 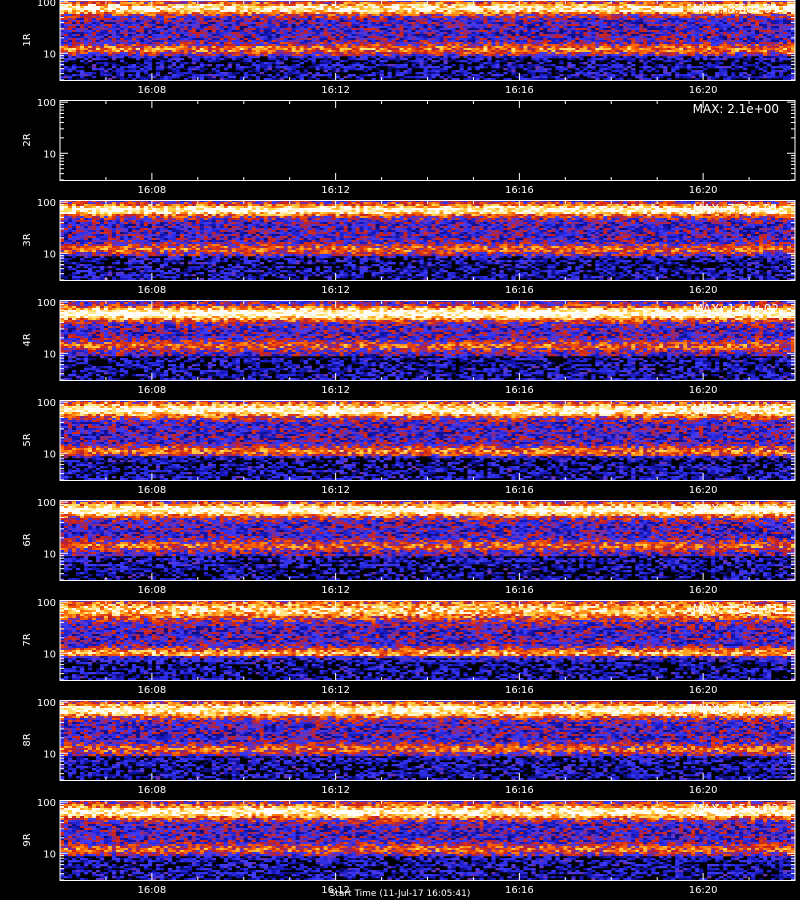 What do you see at coordinates (27, 39) in the screenshot?
I see `panel-label: 1R` at bounding box center [27, 39].